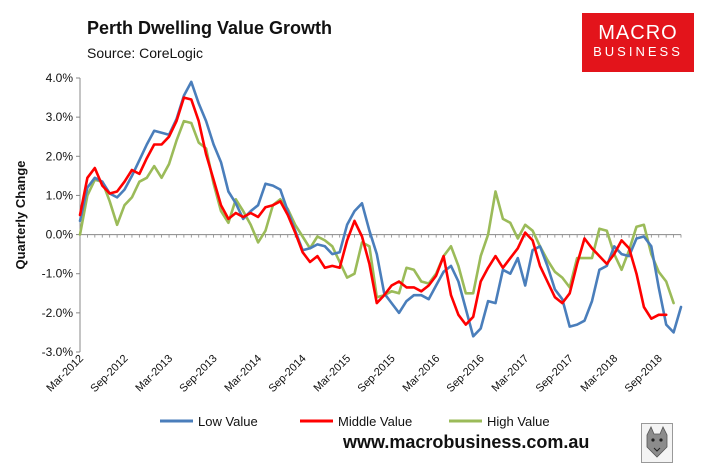 Image resolution: width=704 pixels, height=469 pixels. What do you see at coordinates (421, 374) in the screenshot?
I see `x-tick-label: Mar-2016` at bounding box center [421, 374].